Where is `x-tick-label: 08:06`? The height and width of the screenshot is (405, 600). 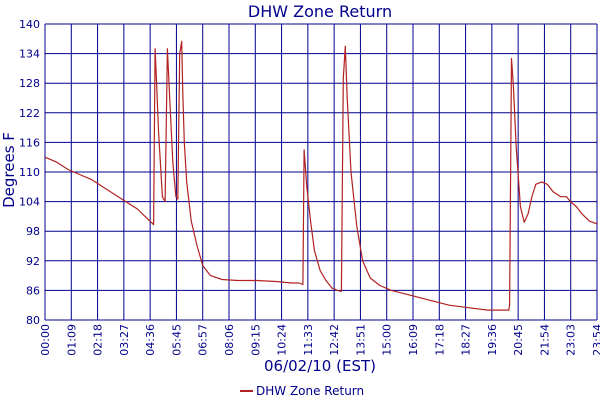
x-tick-label: 08:06 is located at coordinates (229, 340).